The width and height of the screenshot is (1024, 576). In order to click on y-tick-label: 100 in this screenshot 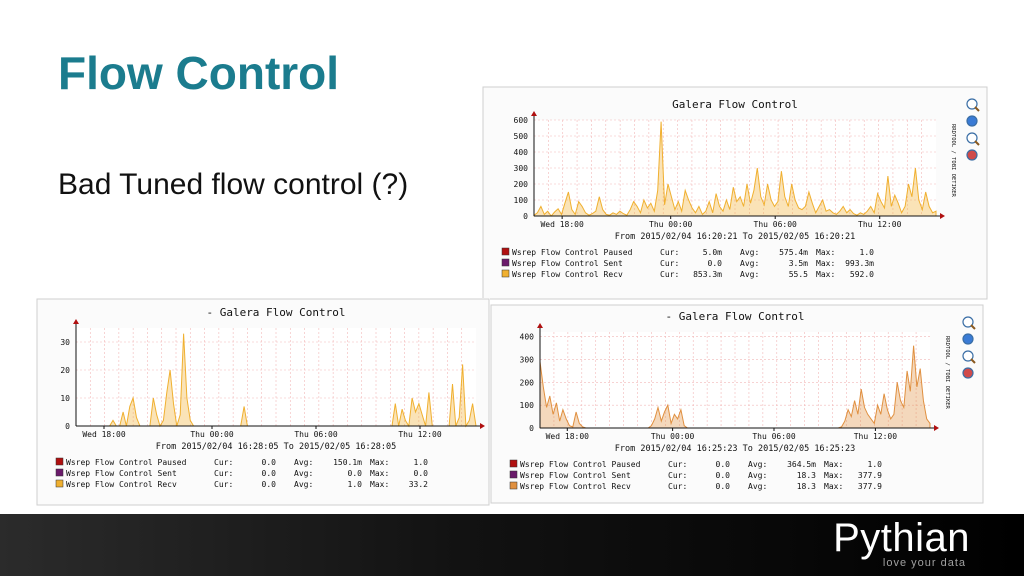, I will do `click(521, 200)`.